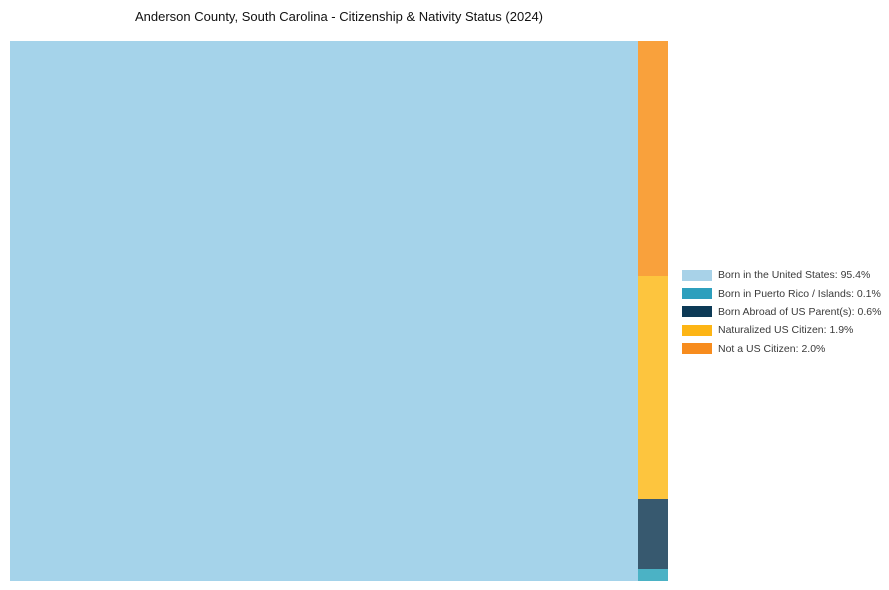 This screenshot has width=889, height=590. I want to click on legend-label-born-in-the-united-states: Born in the United States: 95.4%, so click(794, 275).